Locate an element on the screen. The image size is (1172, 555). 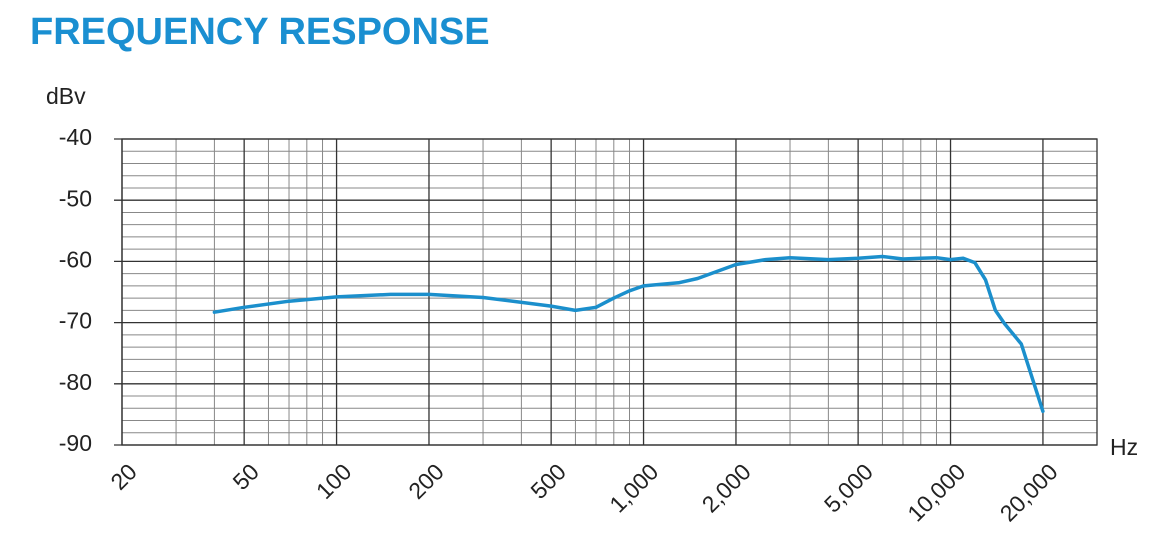
y-tick-label: -50 is located at coordinates (75, 198).